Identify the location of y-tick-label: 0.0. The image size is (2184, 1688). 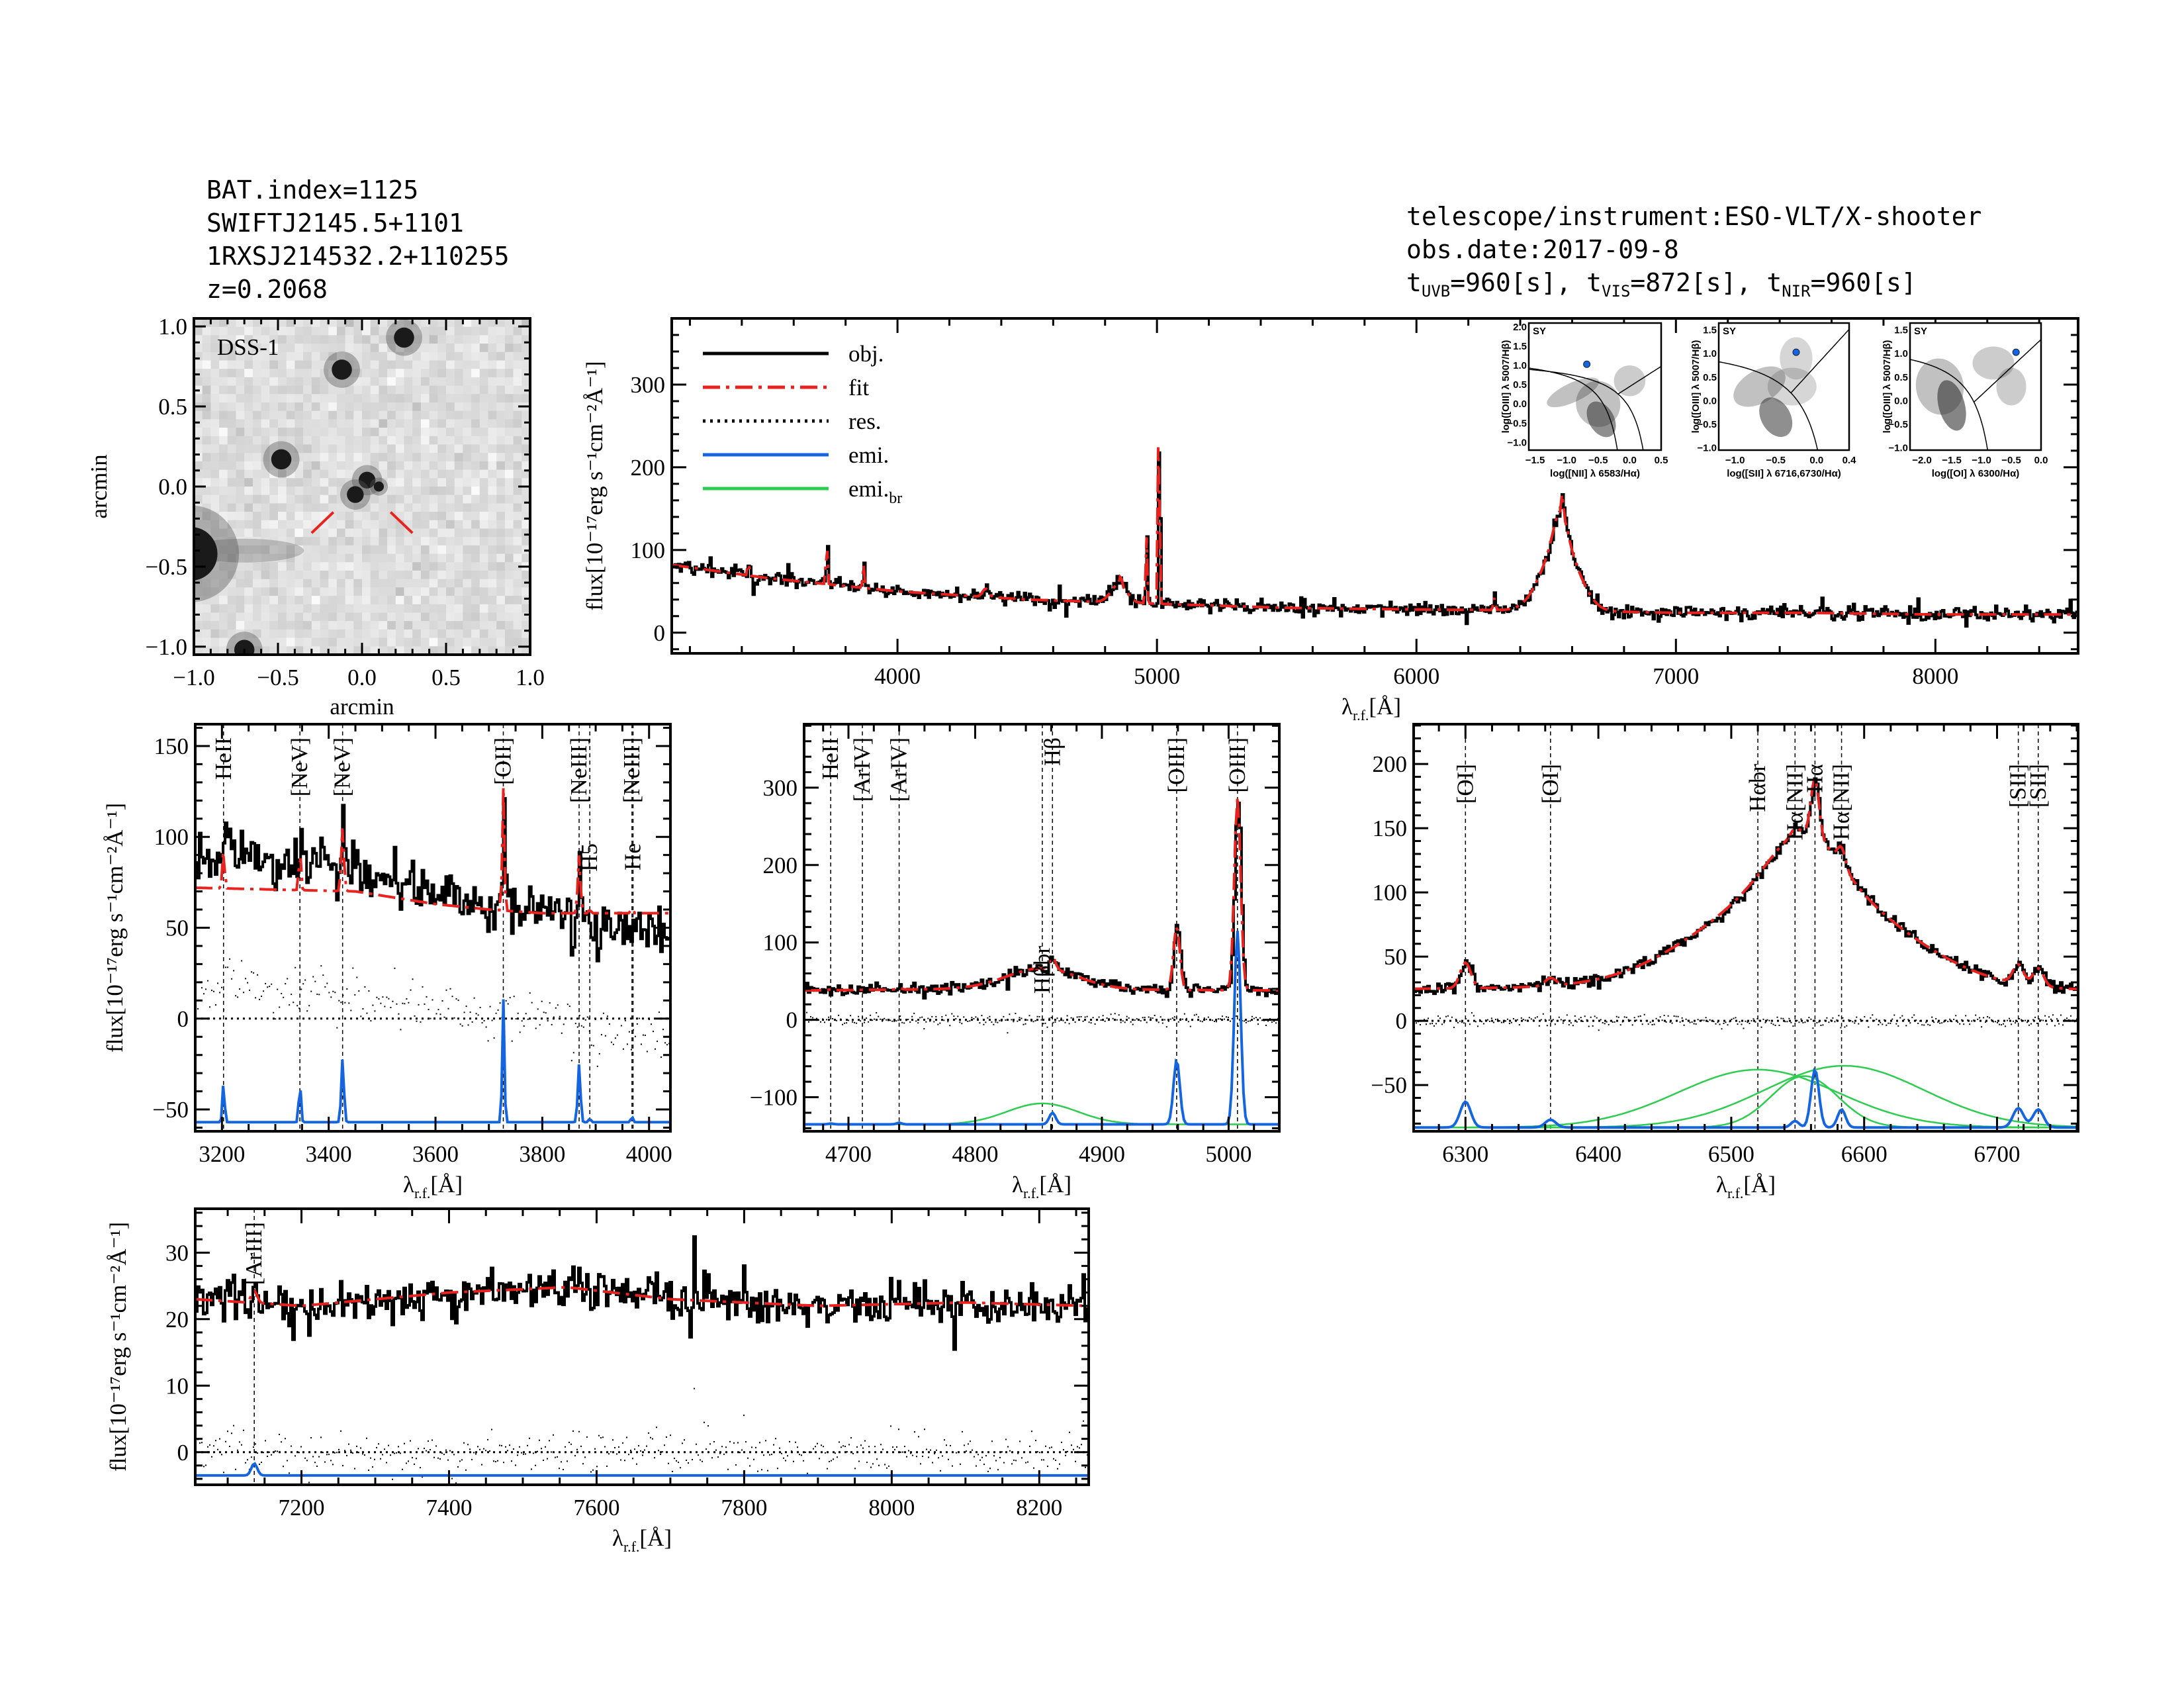
(1901, 400).